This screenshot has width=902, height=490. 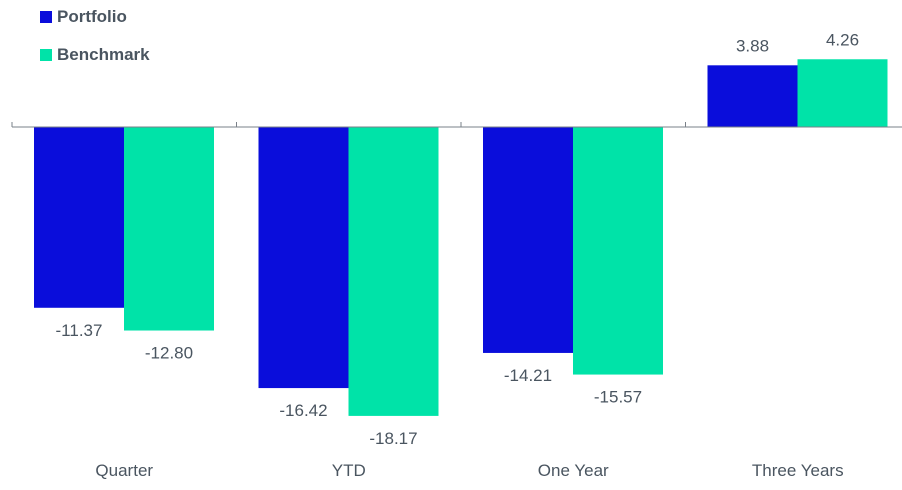 I want to click on data-label-benchmark-three-years: 4.26, so click(x=842, y=39).